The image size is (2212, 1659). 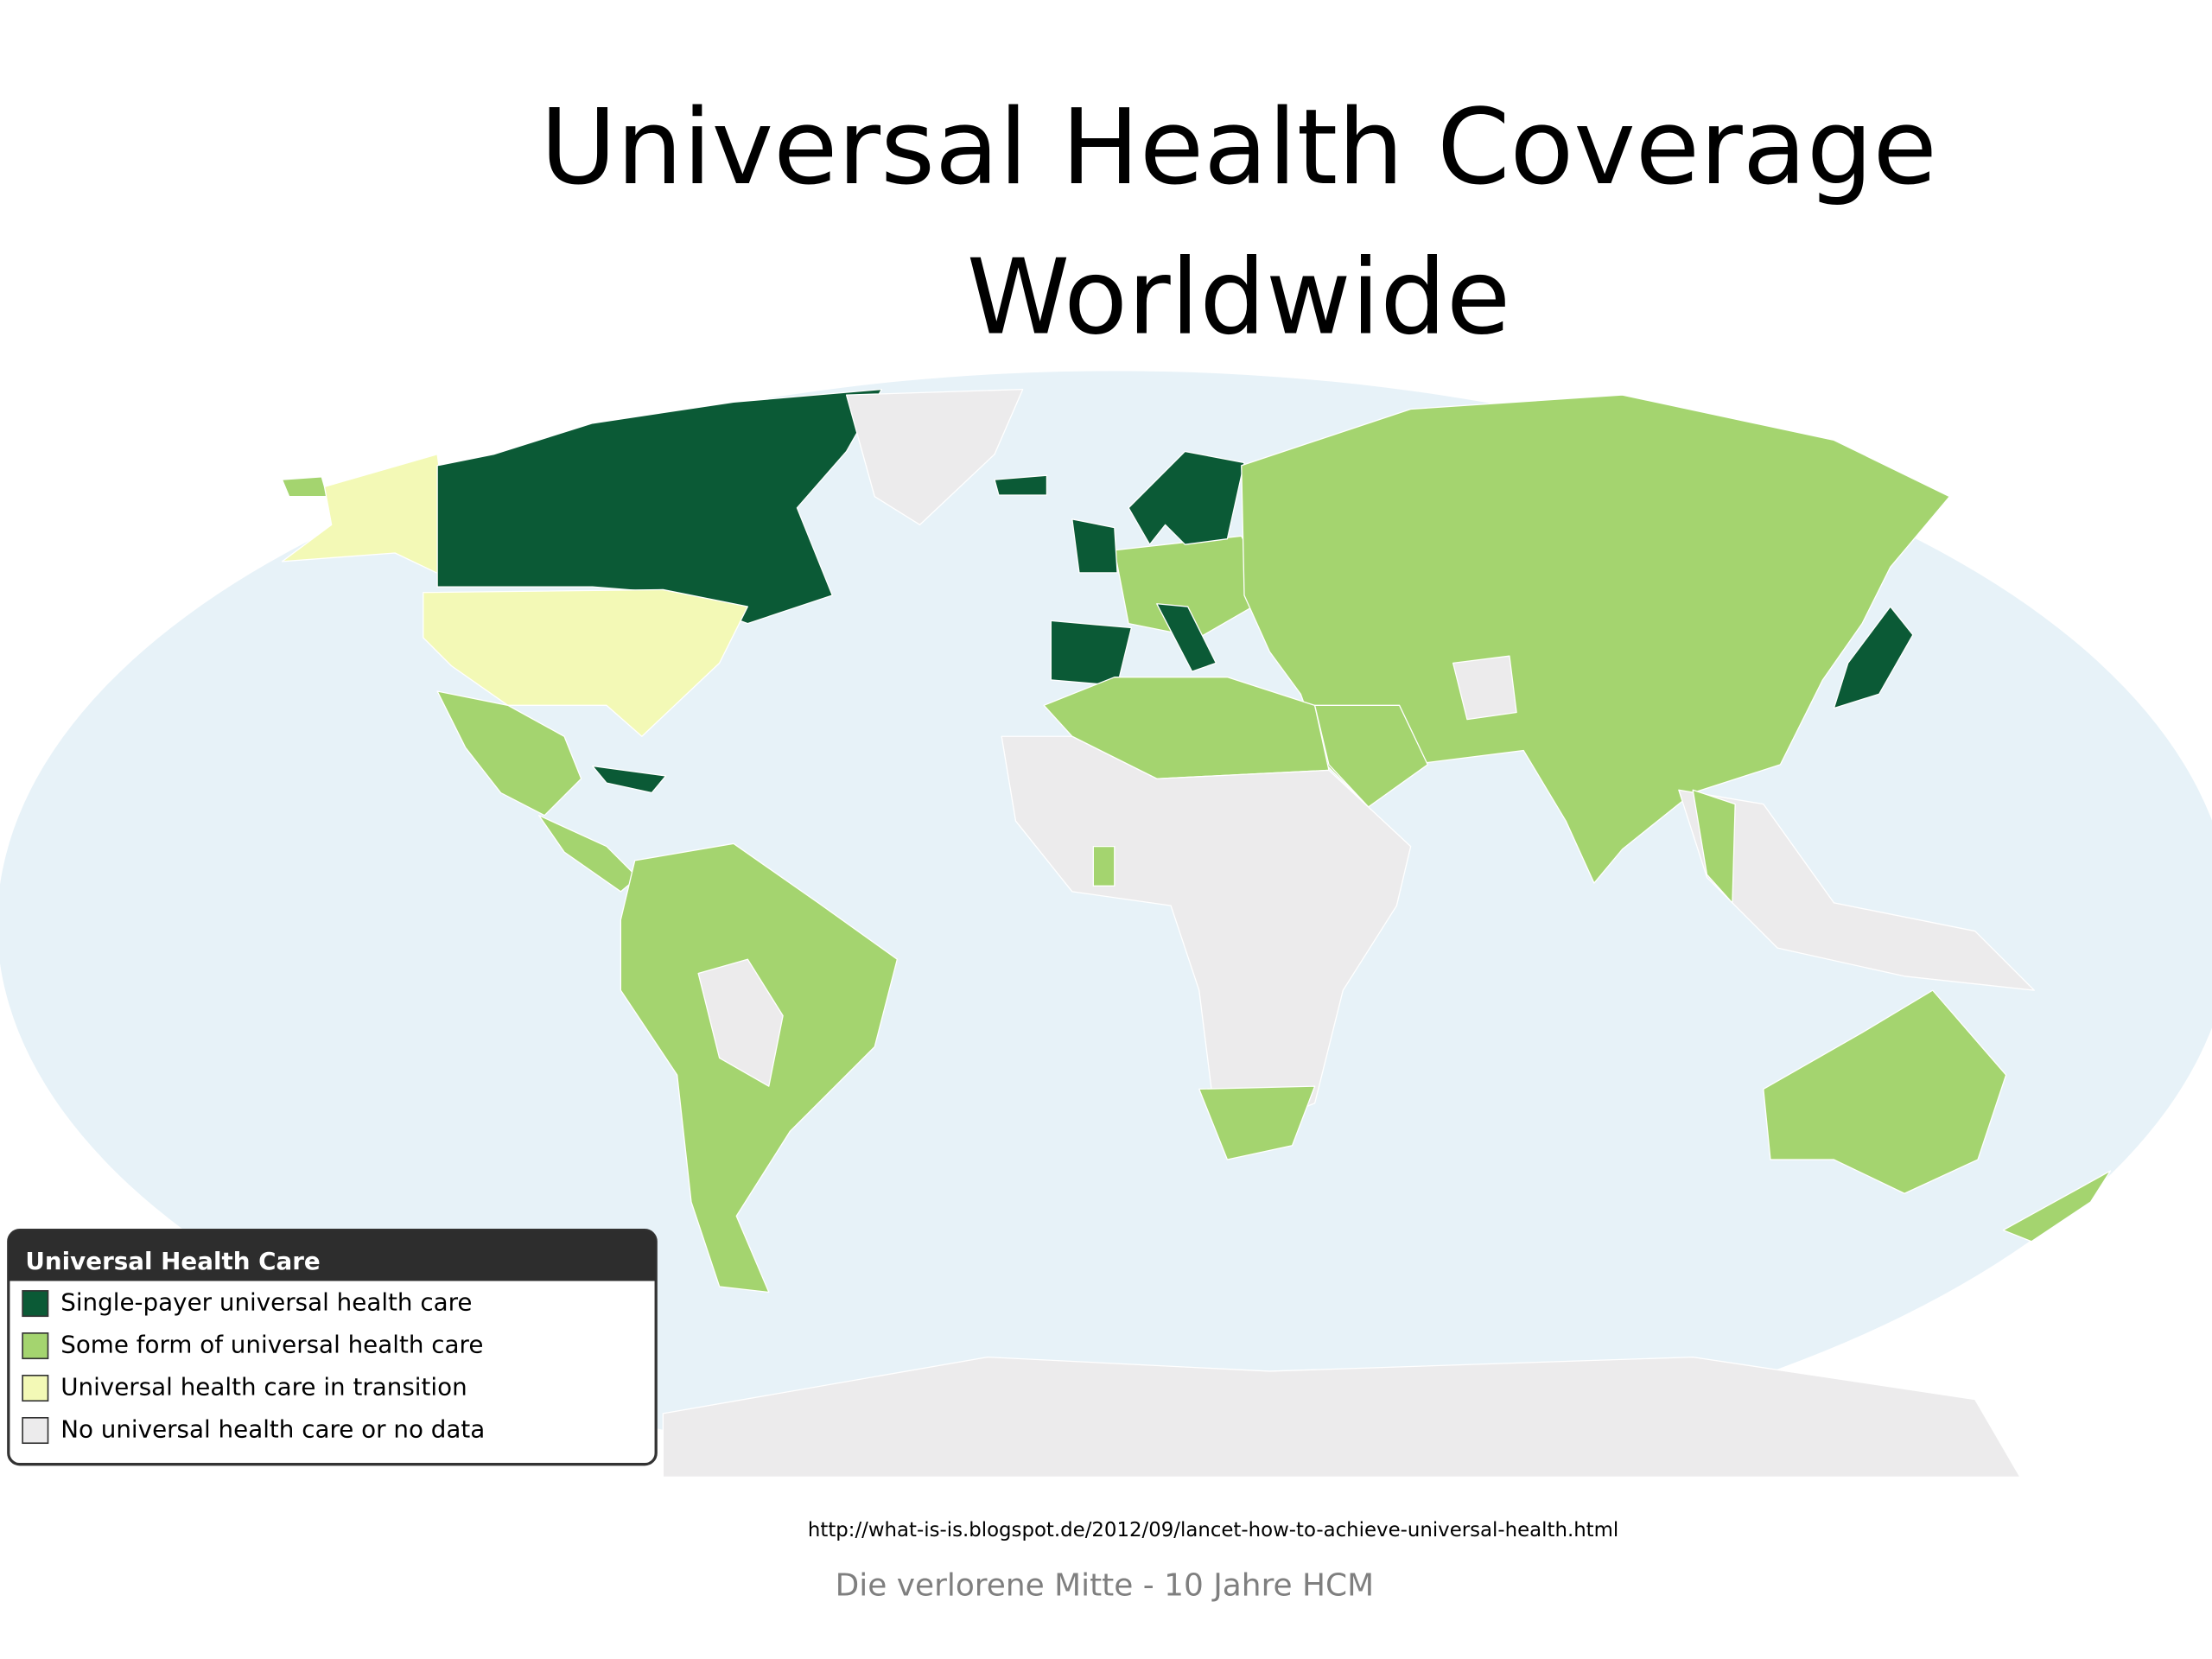 I want to click on legend-header, so click(x=332, y=1255).